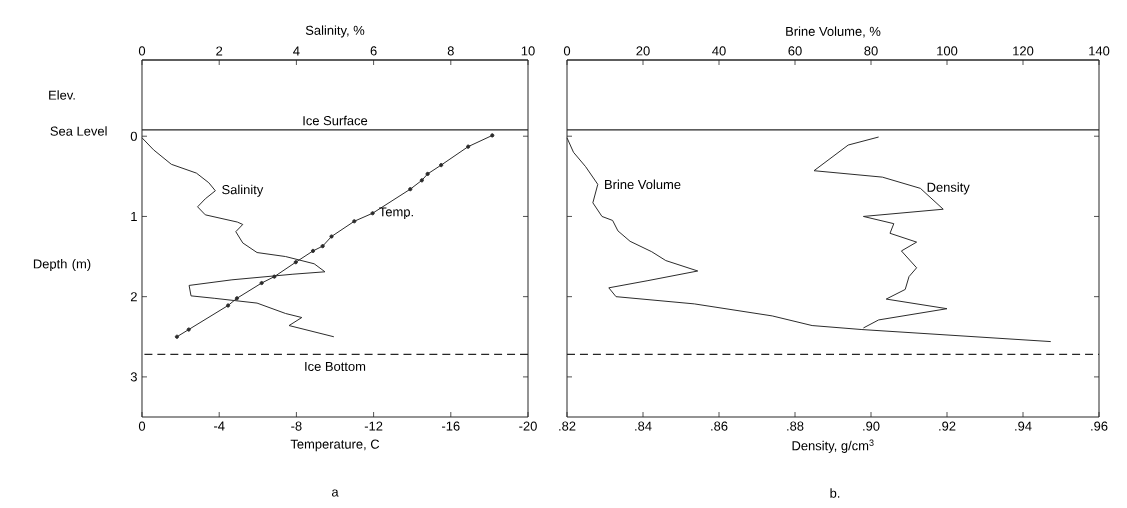  Describe the element at coordinates (62, 265) in the screenshot. I see `y-axis-title: Depth (m)` at that location.